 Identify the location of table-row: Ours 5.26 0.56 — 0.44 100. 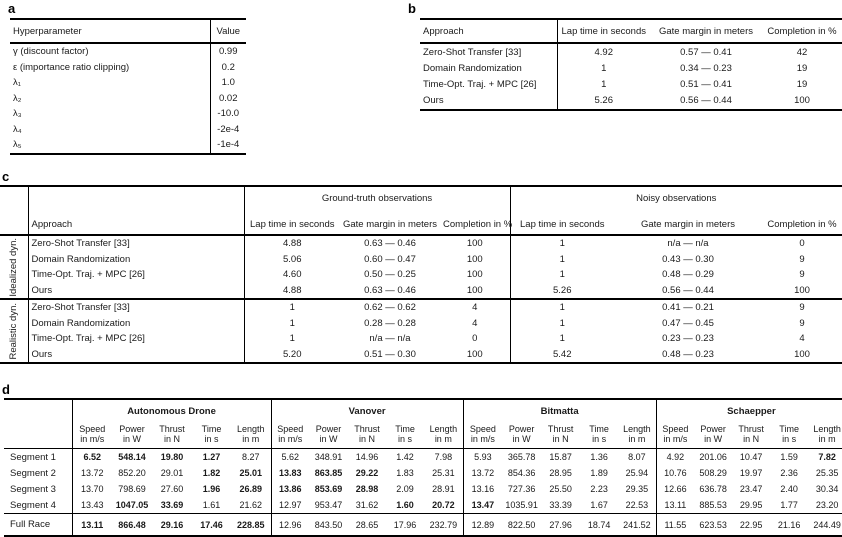
(631, 101).